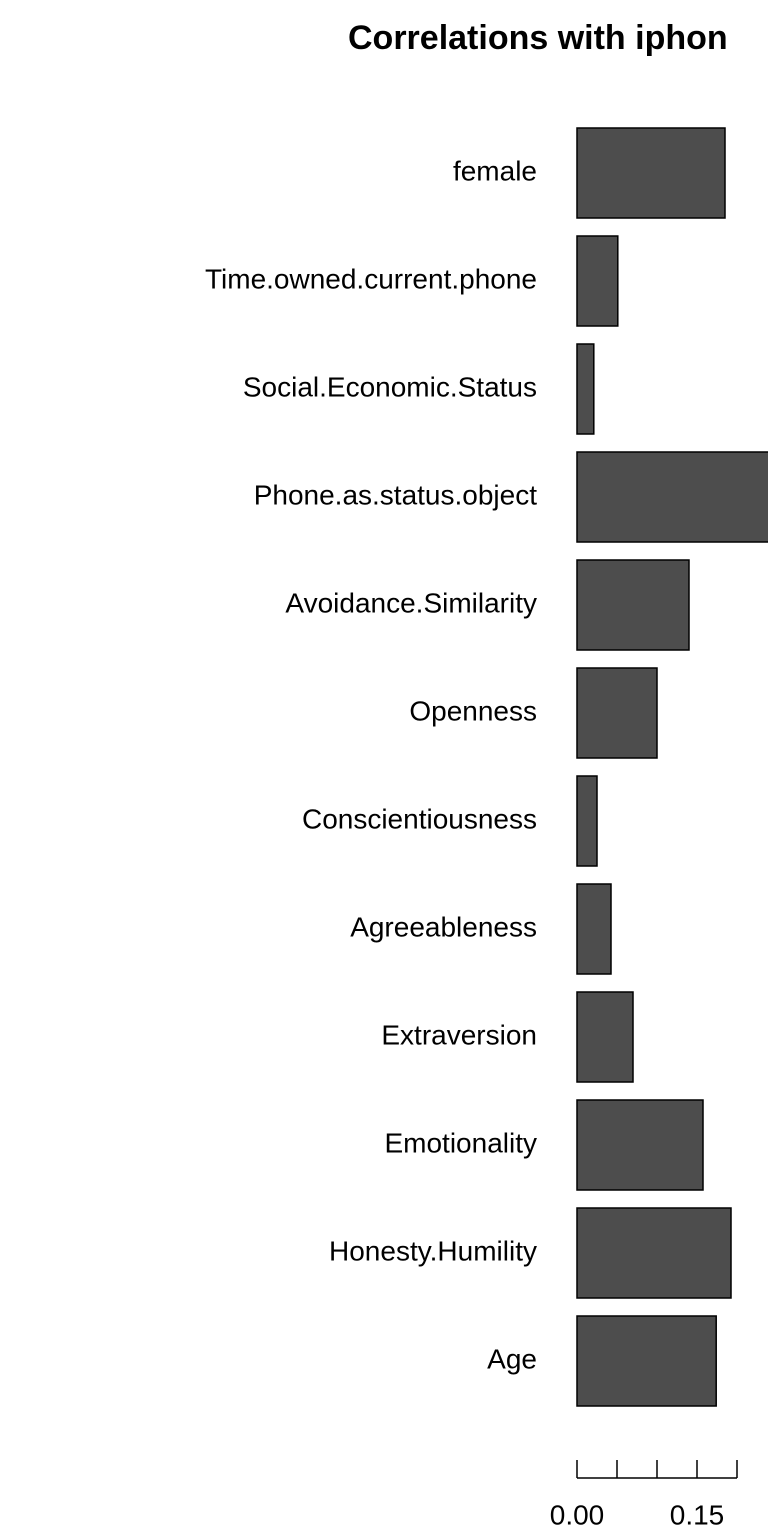 Image resolution: width=768 pixels, height=1536 pixels. Describe the element at coordinates (473, 710) in the screenshot. I see `y-tick-label: Openness` at that location.